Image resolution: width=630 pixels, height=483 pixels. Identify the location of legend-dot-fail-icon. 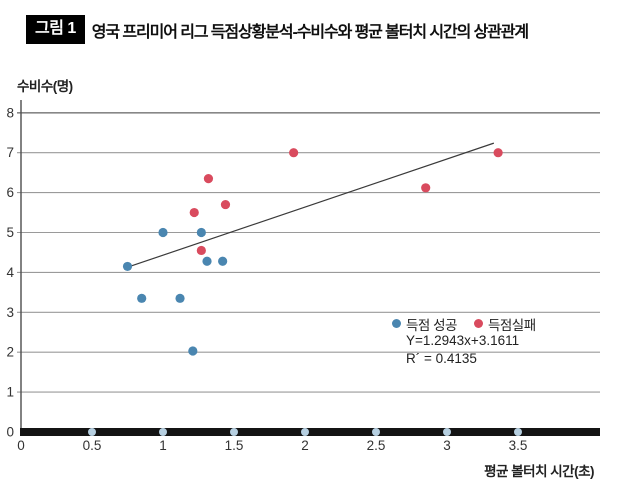
(478, 323).